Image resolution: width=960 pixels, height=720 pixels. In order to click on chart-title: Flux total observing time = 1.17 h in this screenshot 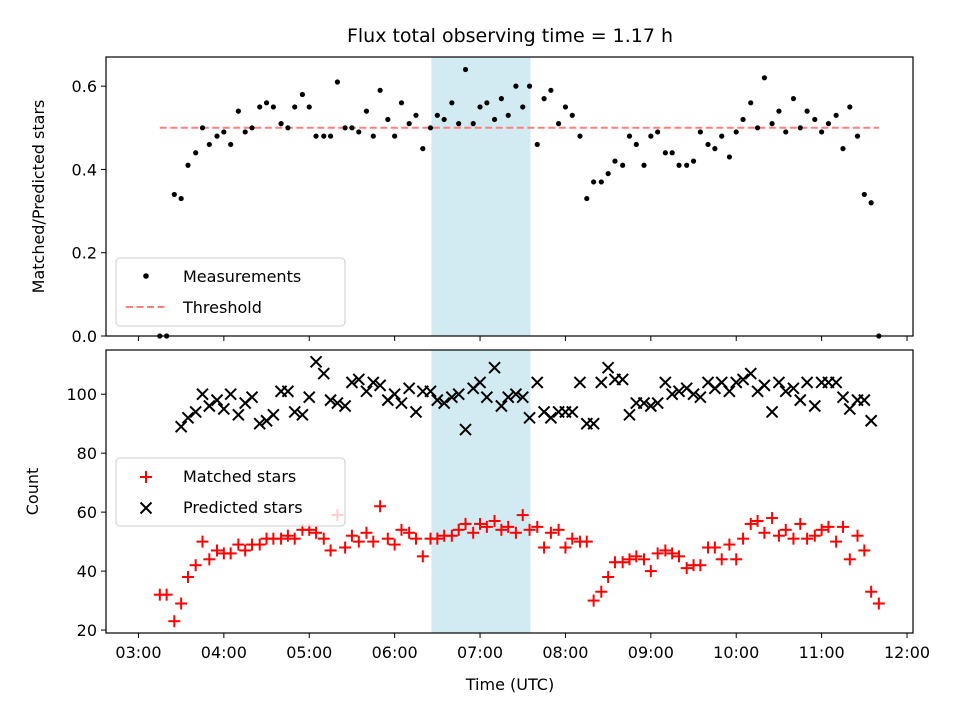, I will do `click(510, 36)`.